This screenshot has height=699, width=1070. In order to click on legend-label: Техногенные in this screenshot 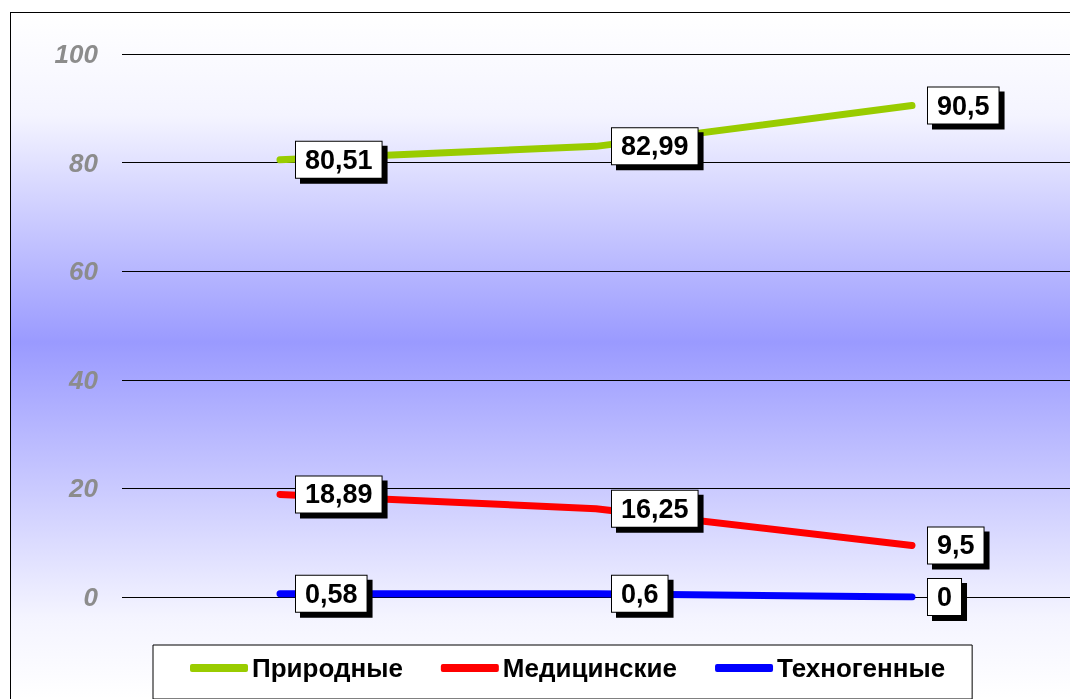, I will do `click(861, 668)`.